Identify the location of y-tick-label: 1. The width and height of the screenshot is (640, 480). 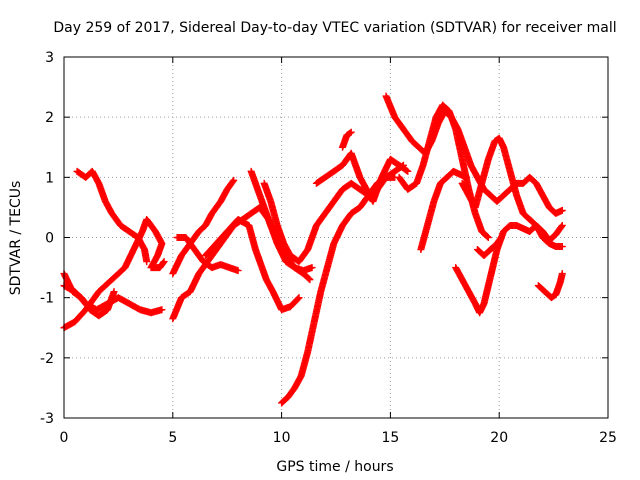
(49, 178).